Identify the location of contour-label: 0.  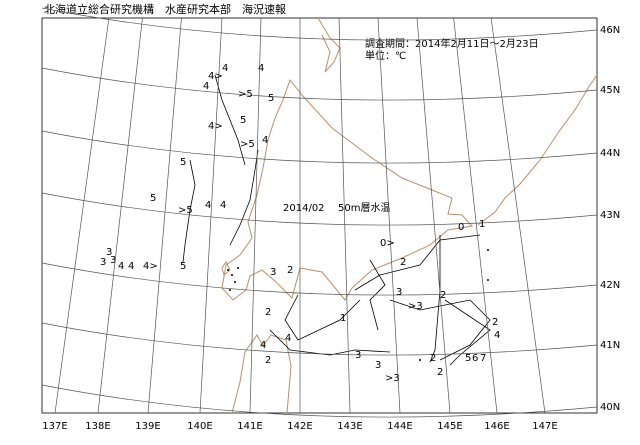
(461, 227).